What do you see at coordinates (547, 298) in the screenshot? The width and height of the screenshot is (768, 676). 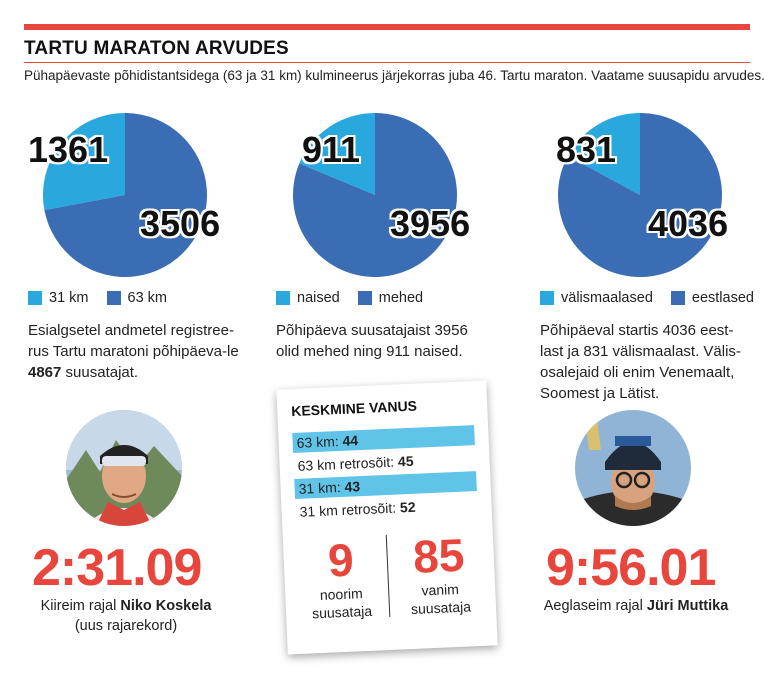 I see `legend-swatch-foreigners` at bounding box center [547, 298].